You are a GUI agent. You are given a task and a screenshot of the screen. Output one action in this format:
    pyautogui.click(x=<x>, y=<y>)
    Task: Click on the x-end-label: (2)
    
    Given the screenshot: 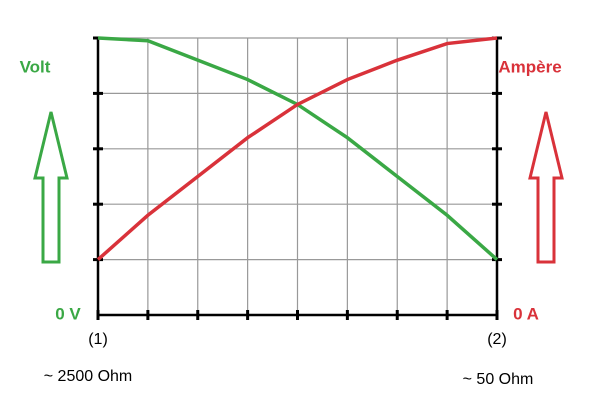 What is the action you would take?
    pyautogui.click(x=497, y=339)
    